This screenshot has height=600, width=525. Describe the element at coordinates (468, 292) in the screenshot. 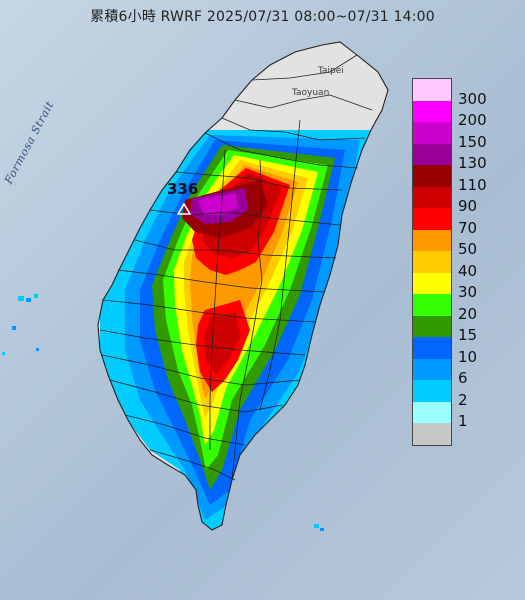

I see `legend-label: 30` at that location.